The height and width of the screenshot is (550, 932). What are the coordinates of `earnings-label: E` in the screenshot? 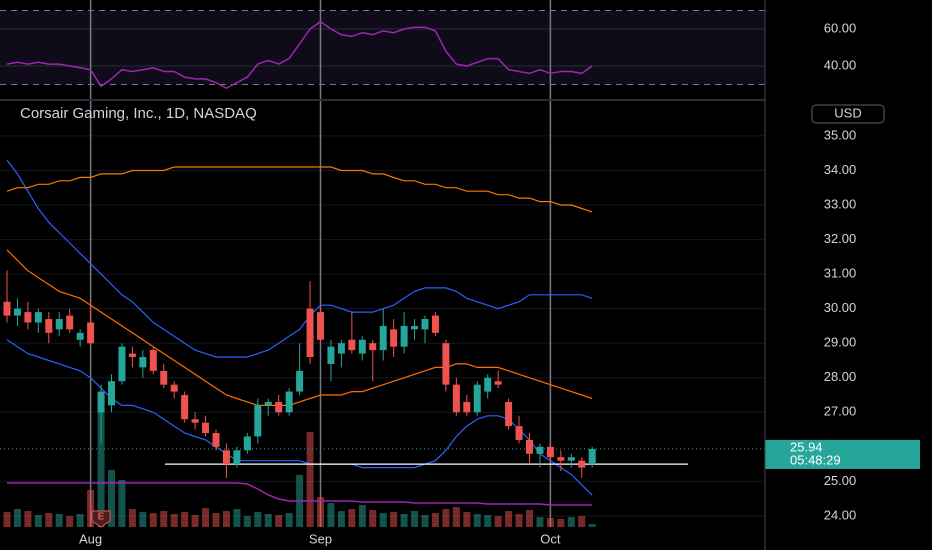 It's located at (101, 517).